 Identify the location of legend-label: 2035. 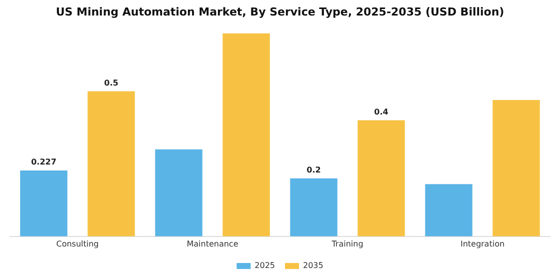
(313, 265).